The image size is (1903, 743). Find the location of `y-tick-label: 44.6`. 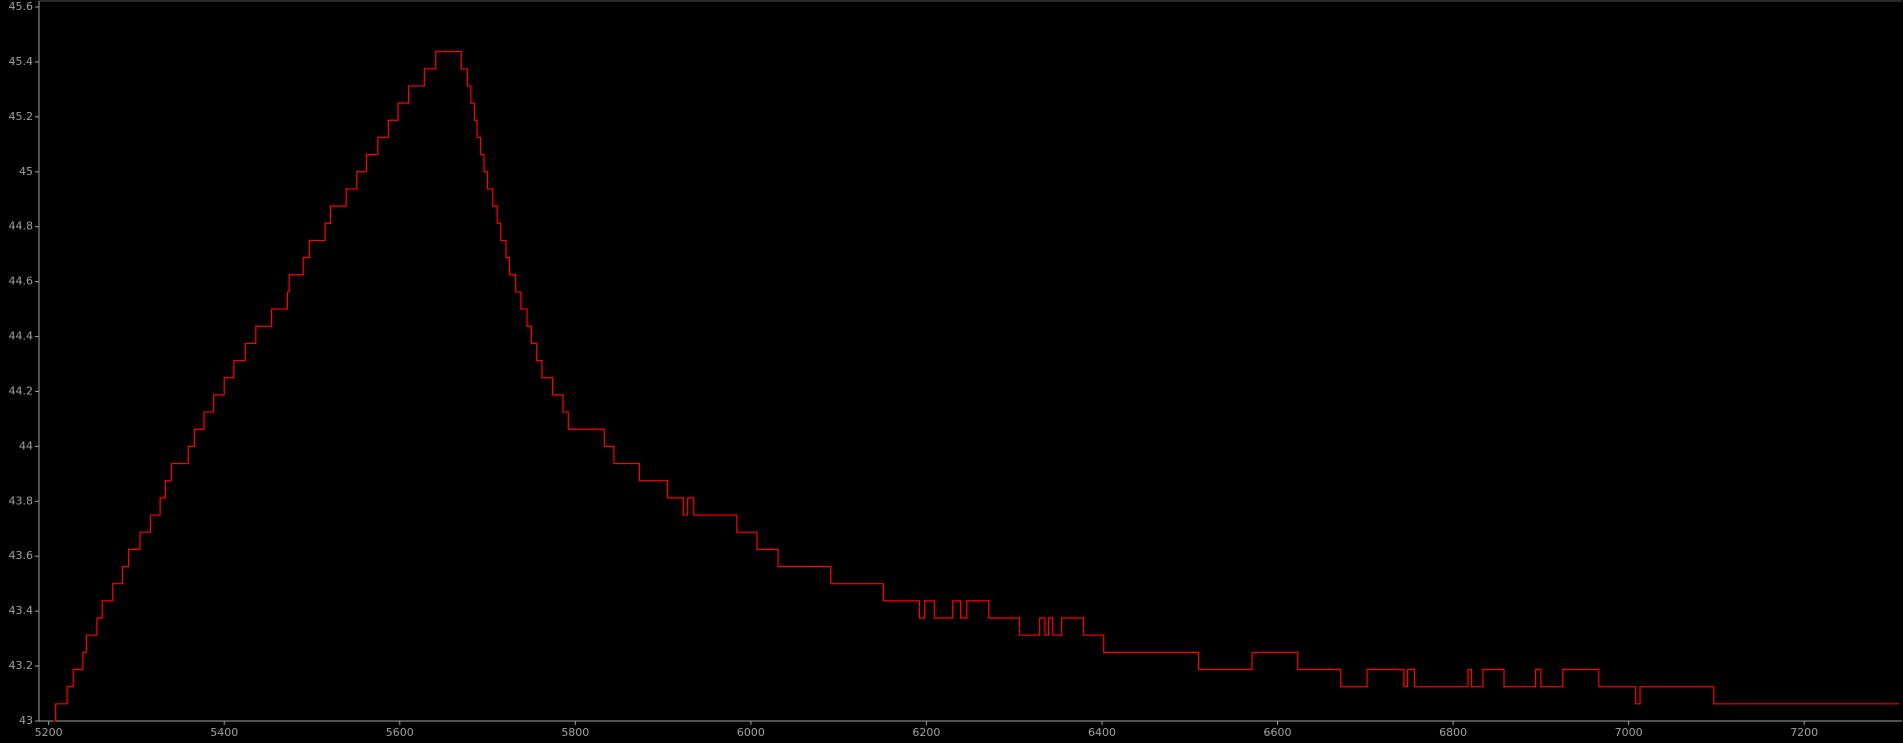

y-tick-label: 44.6 is located at coordinates (21, 281).